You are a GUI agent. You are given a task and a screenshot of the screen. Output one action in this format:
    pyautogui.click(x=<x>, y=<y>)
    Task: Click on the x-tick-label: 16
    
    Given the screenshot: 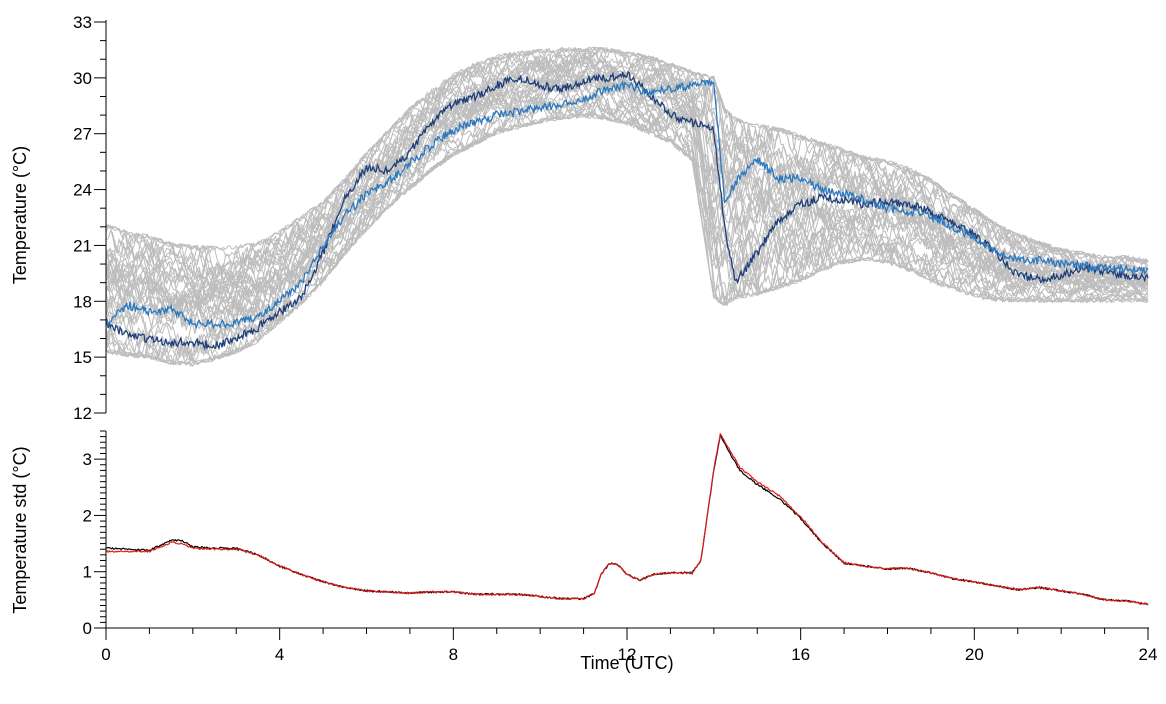 What is the action you would take?
    pyautogui.click(x=800, y=654)
    